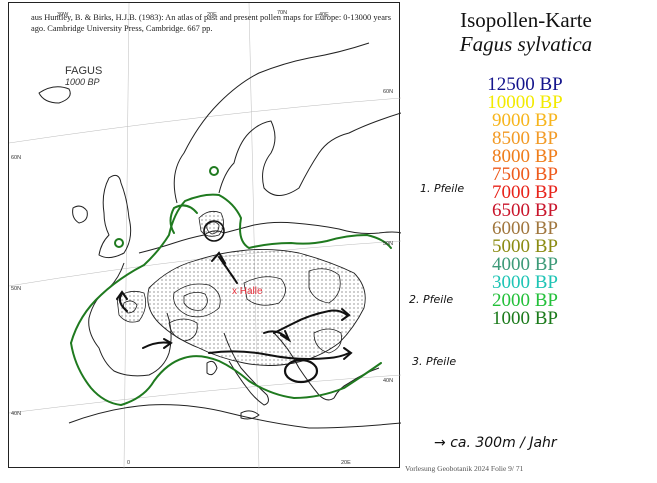 This screenshot has height=483, width=657. What do you see at coordinates (16, 289) in the screenshot?
I see `coord-50n-left: 50N` at bounding box center [16, 289].